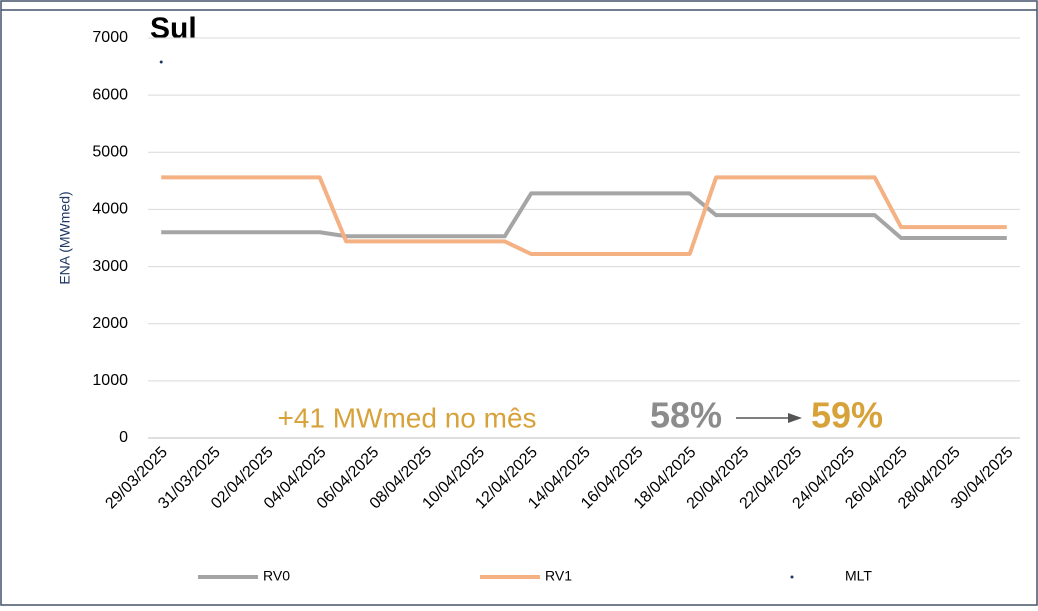 The width and height of the screenshot is (1038, 611). What do you see at coordinates (161, 62) in the screenshot?
I see `point` at bounding box center [161, 62].